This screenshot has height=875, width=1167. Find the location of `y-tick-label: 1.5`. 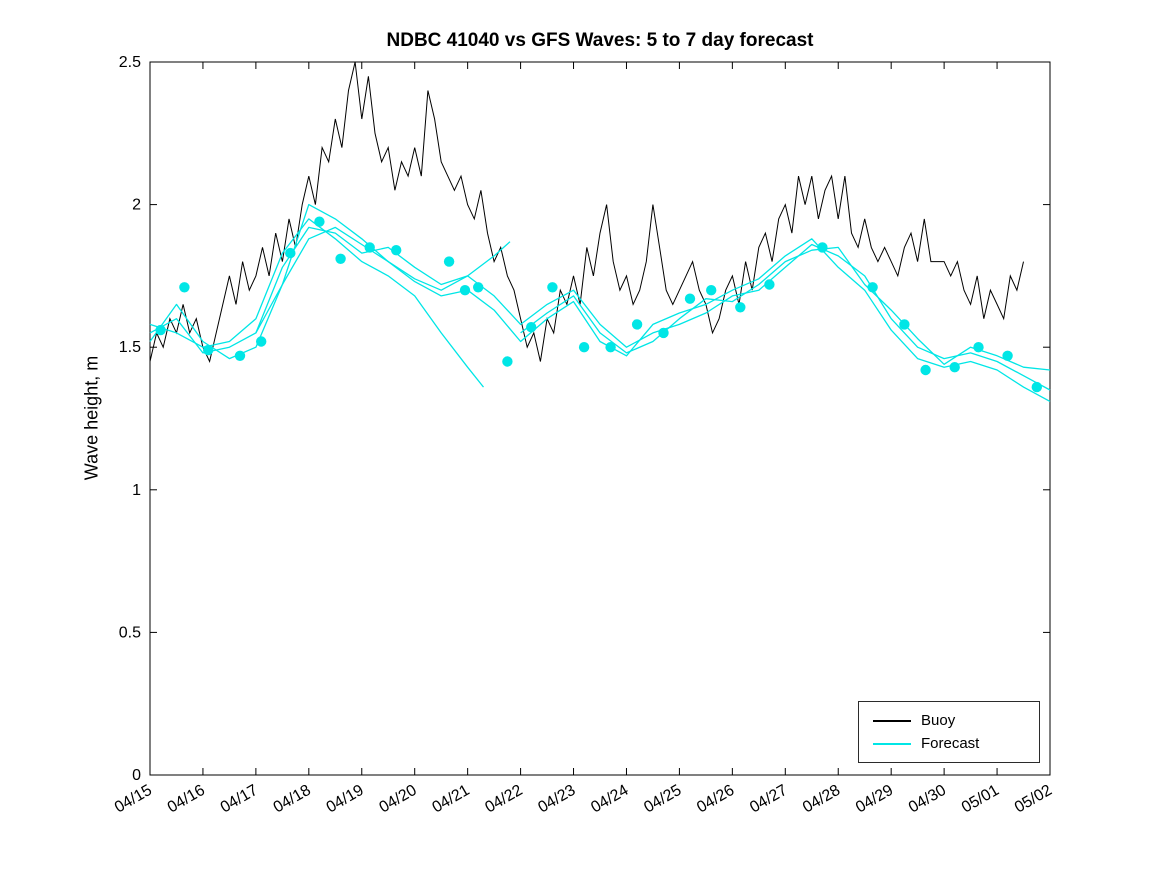

y-tick-label: 1.5 is located at coordinates (130, 347).